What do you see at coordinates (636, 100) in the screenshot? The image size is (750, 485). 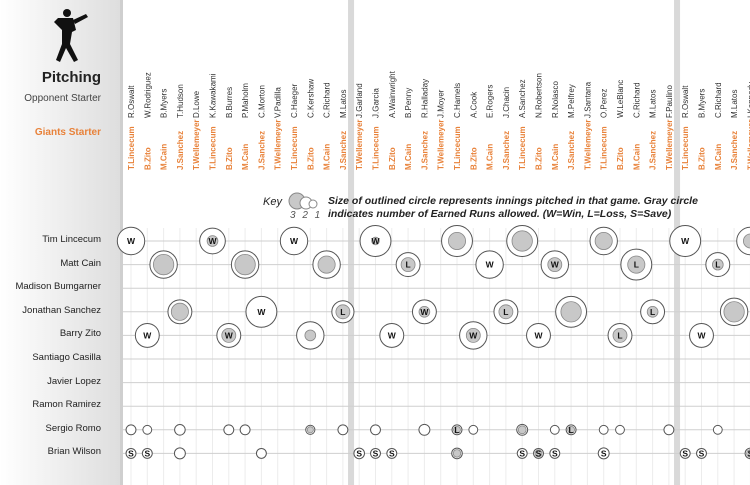 I see `opponent-starter-name: C.Richard` at bounding box center [636, 100].